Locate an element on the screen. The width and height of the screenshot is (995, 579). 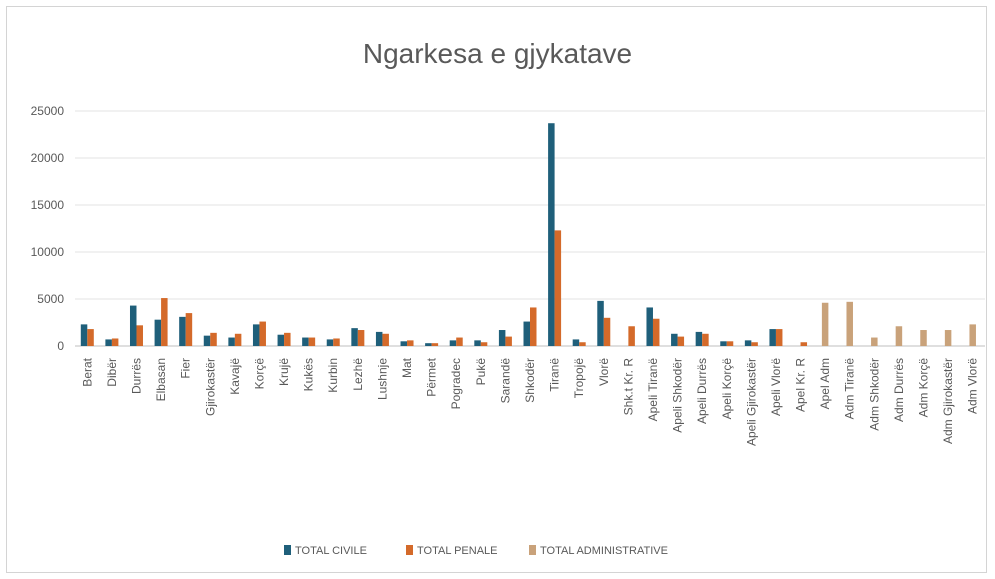
y-tick-label: 15000 is located at coordinates (48, 205).